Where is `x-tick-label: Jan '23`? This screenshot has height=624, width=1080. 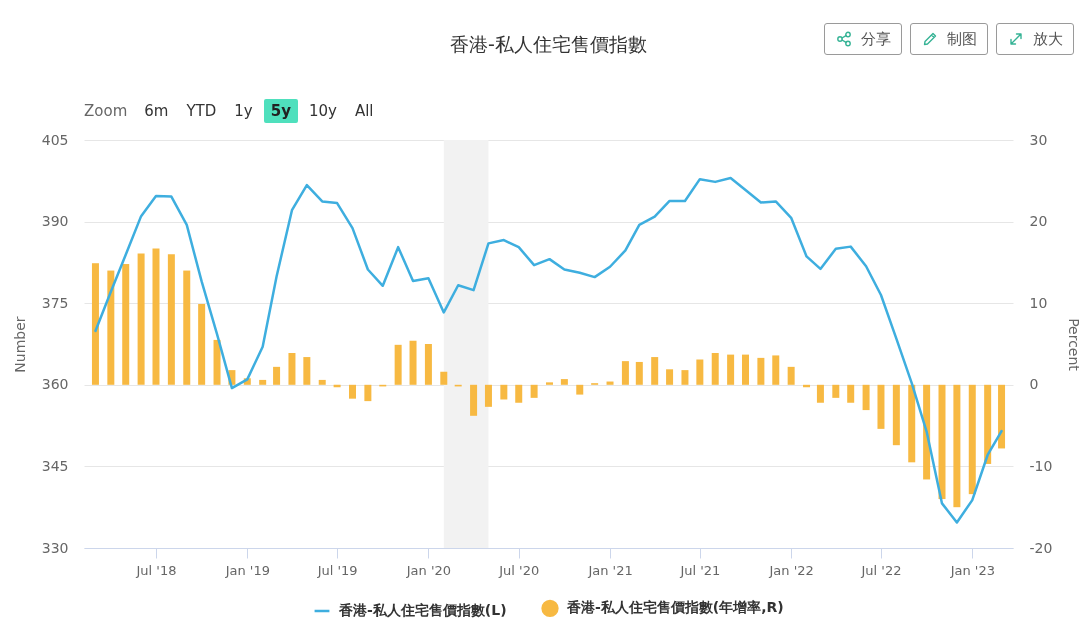 x-tick-label: Jan '23 is located at coordinates (972, 570).